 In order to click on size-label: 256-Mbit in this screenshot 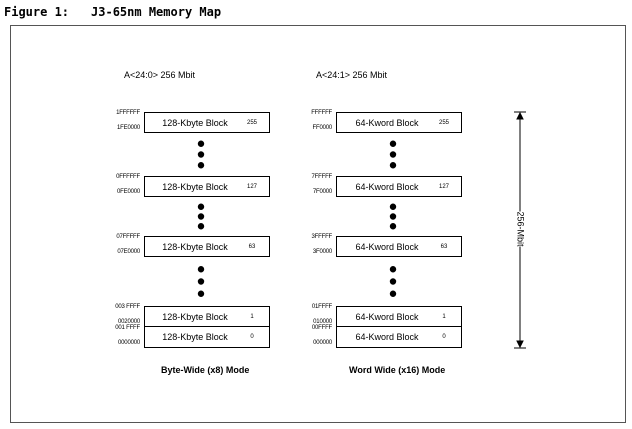, I will do `click(520, 229)`.